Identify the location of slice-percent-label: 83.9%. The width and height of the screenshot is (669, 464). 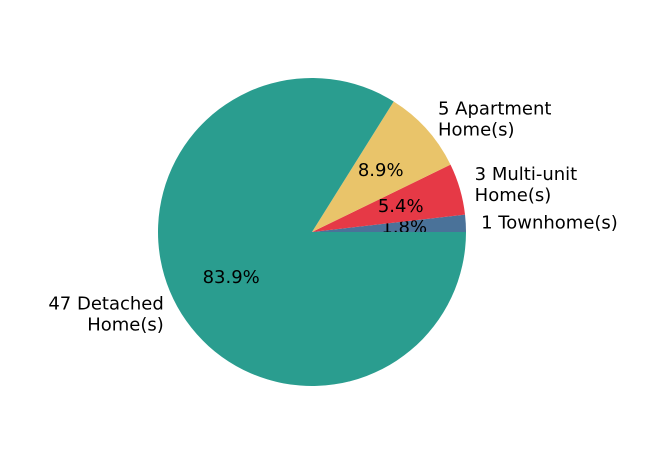
(231, 277).